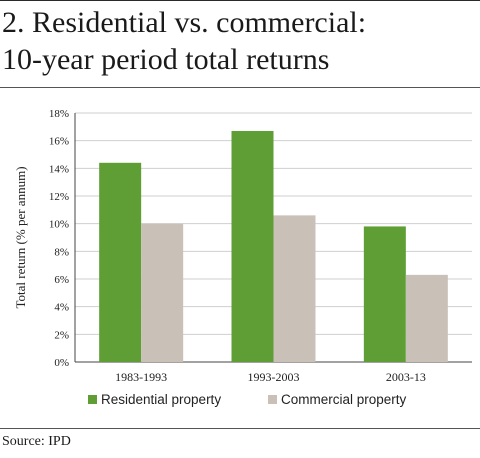 This screenshot has width=480, height=458. I want to click on legend-label: Residential property, so click(161, 399).